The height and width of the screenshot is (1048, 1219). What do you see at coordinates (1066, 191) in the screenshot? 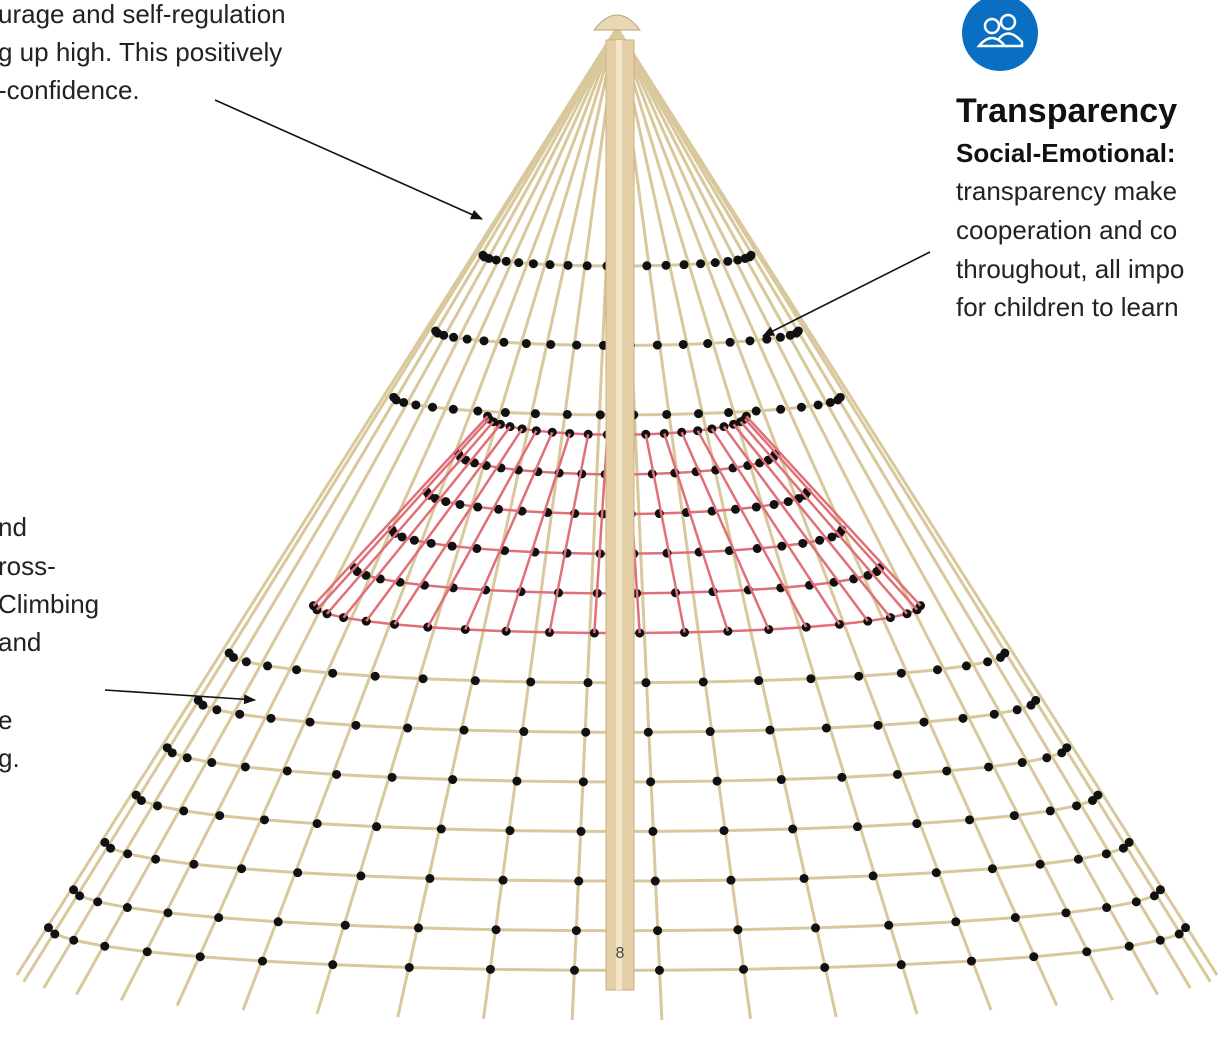
I see `body-text: transparency make` at bounding box center [1066, 191].